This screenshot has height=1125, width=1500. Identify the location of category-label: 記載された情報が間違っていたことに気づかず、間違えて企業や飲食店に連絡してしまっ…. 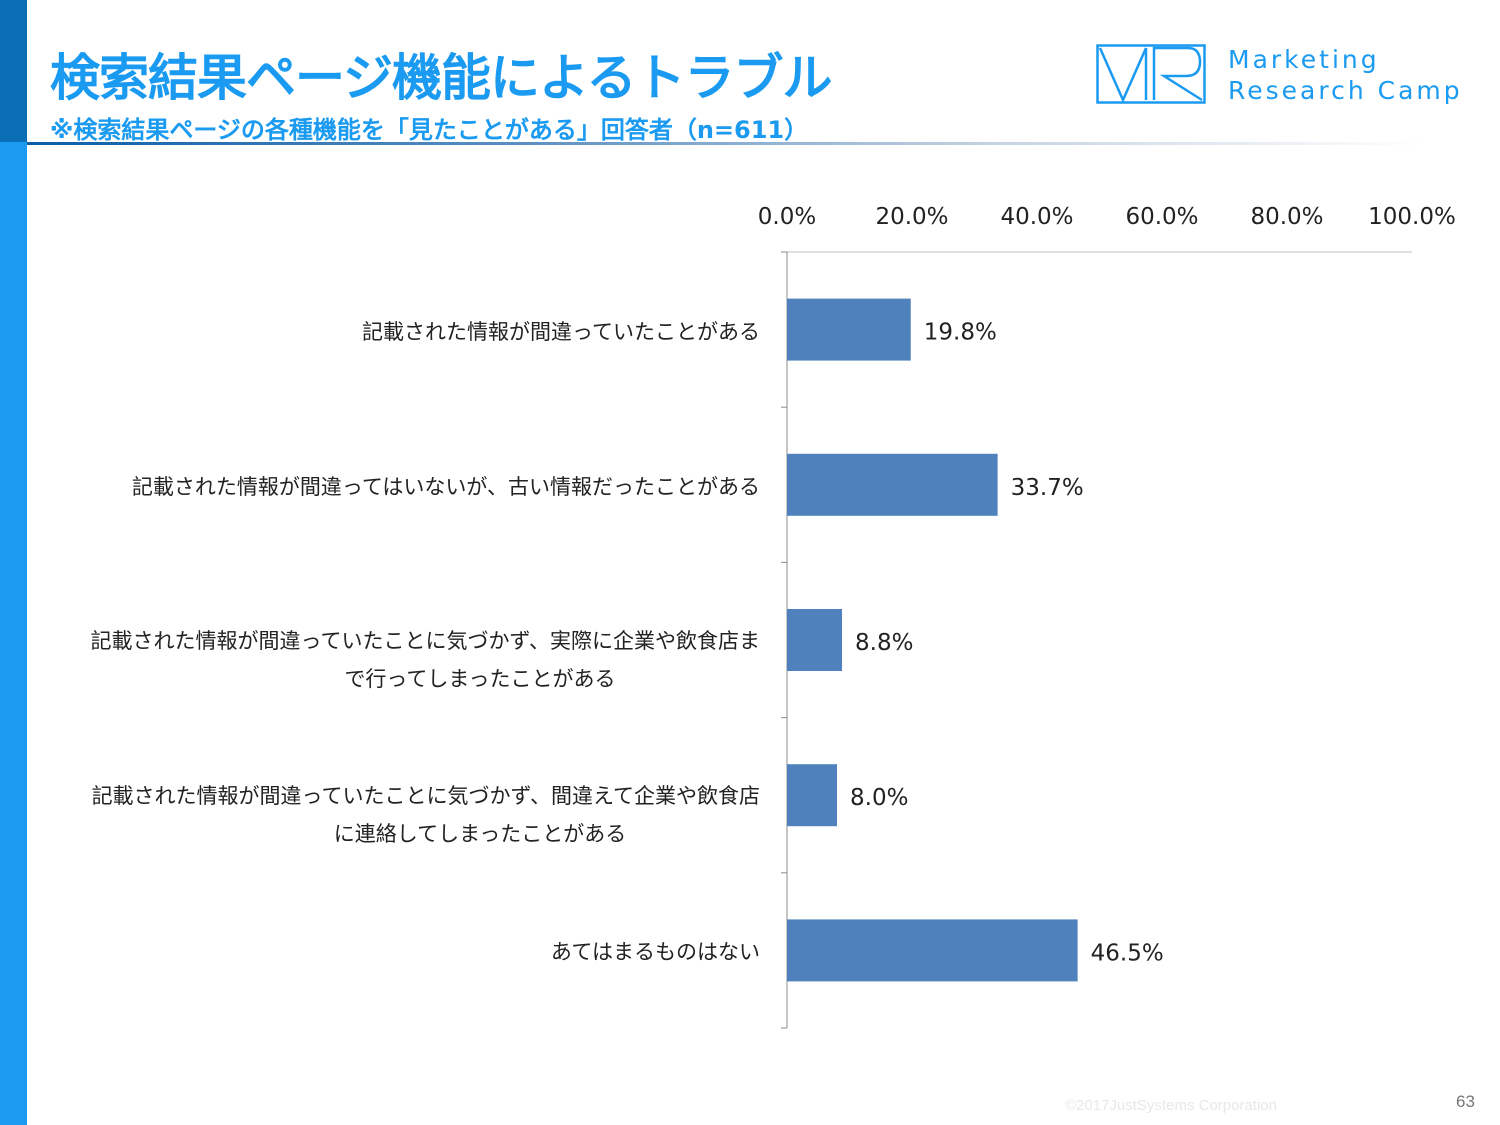
(410, 815).